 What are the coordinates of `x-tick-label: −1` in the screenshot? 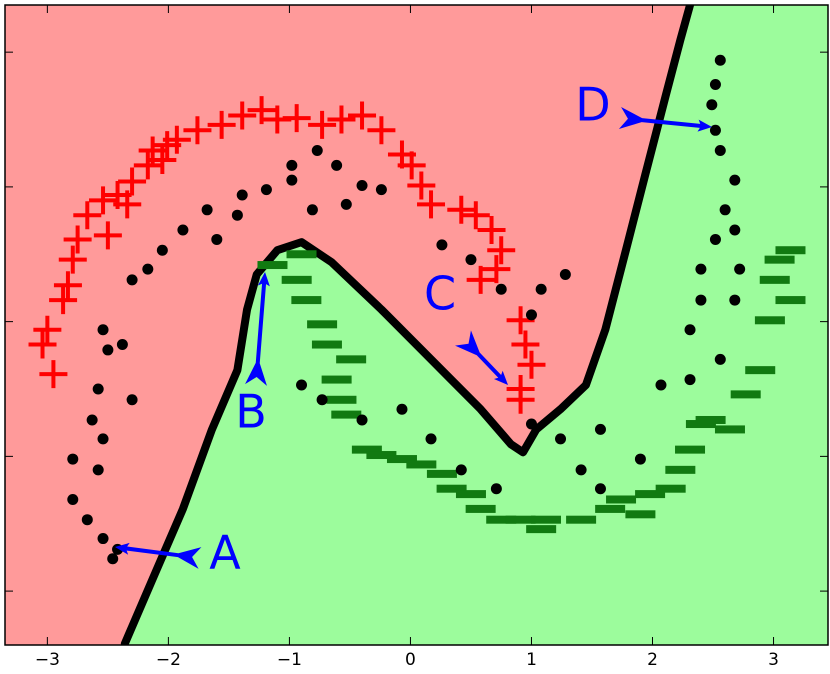 It's located at (289, 660).